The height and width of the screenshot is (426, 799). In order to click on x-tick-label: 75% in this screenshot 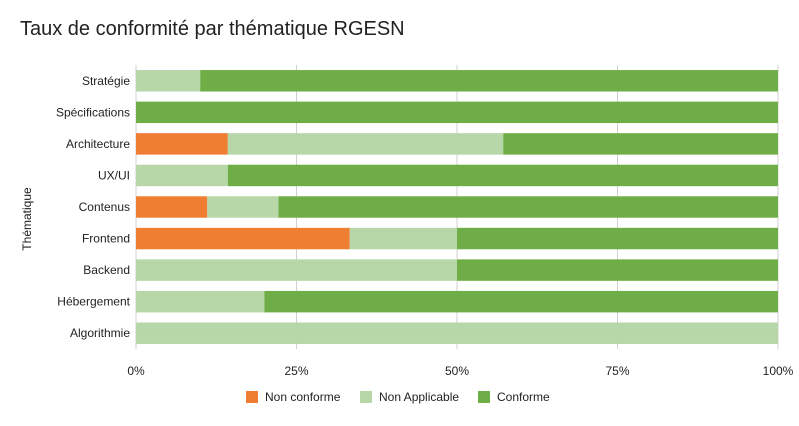, I will do `click(617, 371)`.